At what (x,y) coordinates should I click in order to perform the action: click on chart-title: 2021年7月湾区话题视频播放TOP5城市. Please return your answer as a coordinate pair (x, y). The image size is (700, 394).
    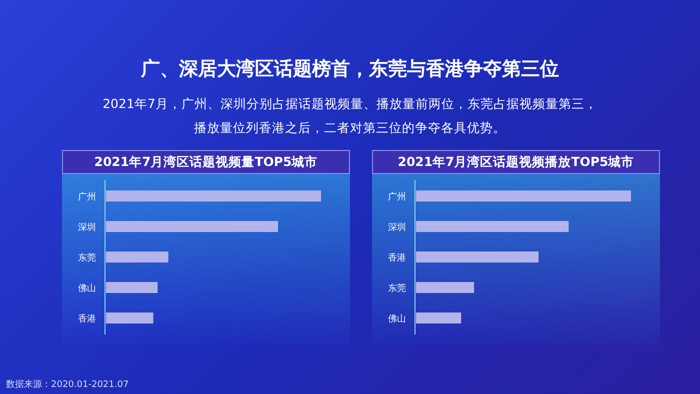
    Looking at the image, I should click on (516, 162).